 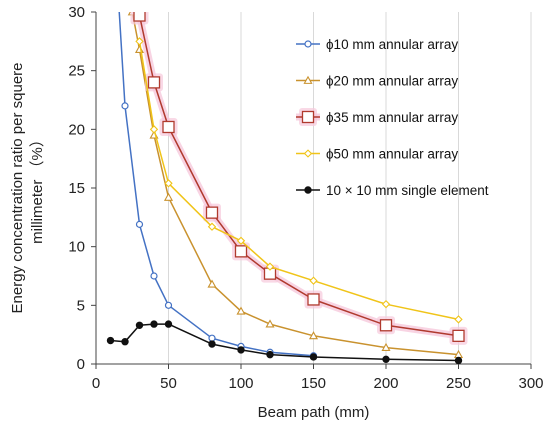 I want to click on x-tick-label: 0, so click(x=96, y=383).